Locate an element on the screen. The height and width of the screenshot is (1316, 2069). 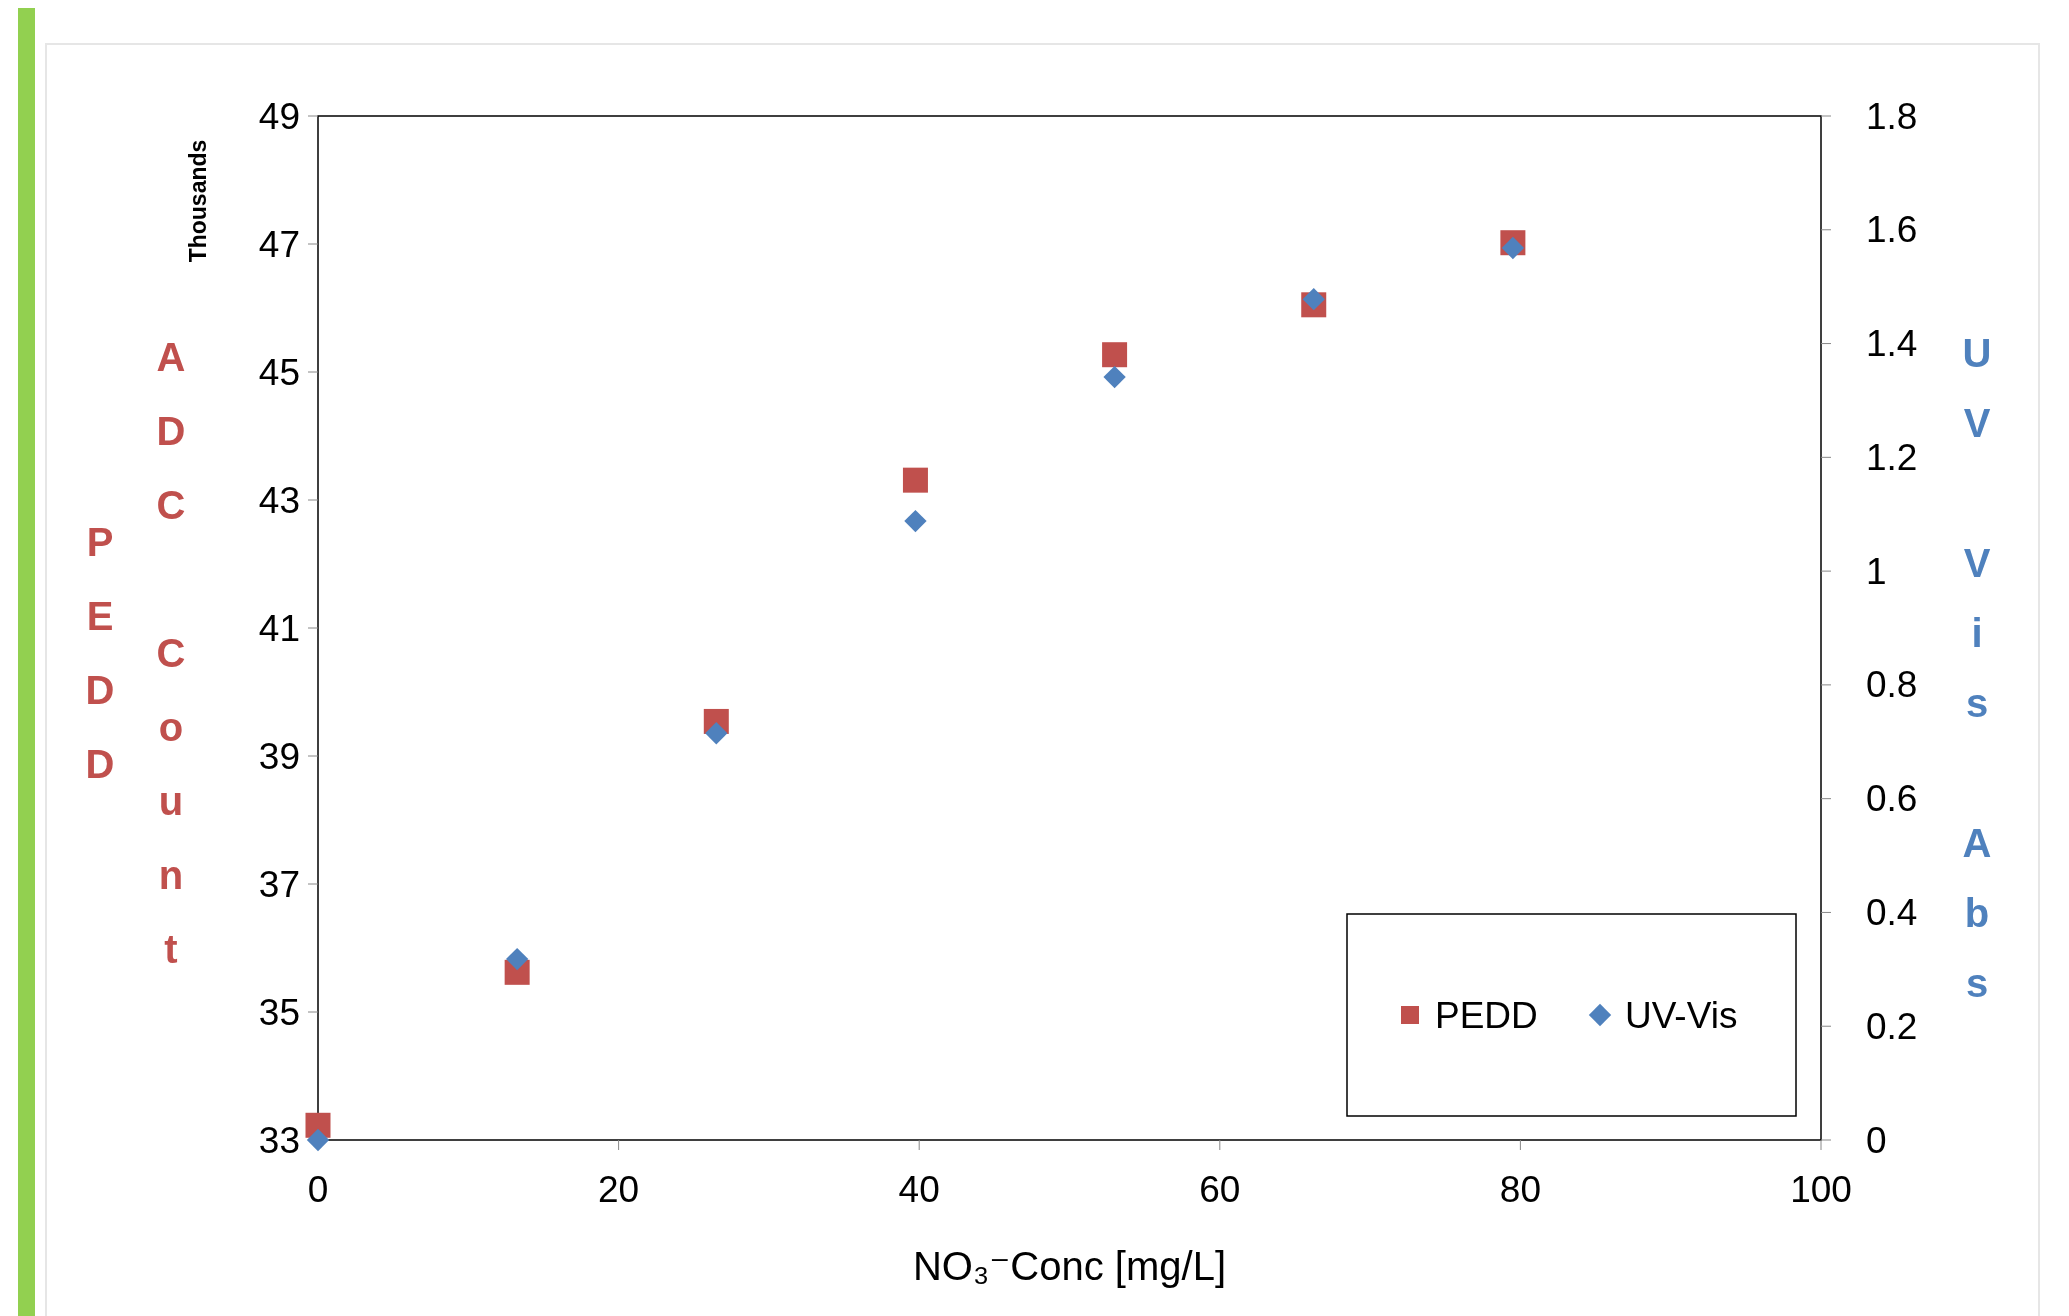
y2-tick-label: 1.8 is located at coordinates (1892, 116).